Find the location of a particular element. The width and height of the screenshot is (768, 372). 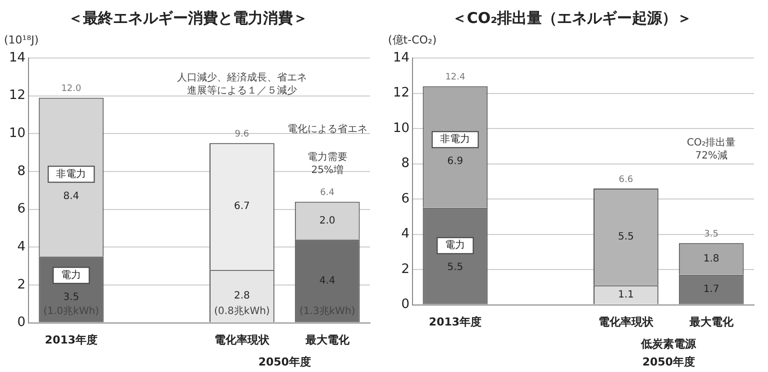

data-label: 1.7 is located at coordinates (711, 290).